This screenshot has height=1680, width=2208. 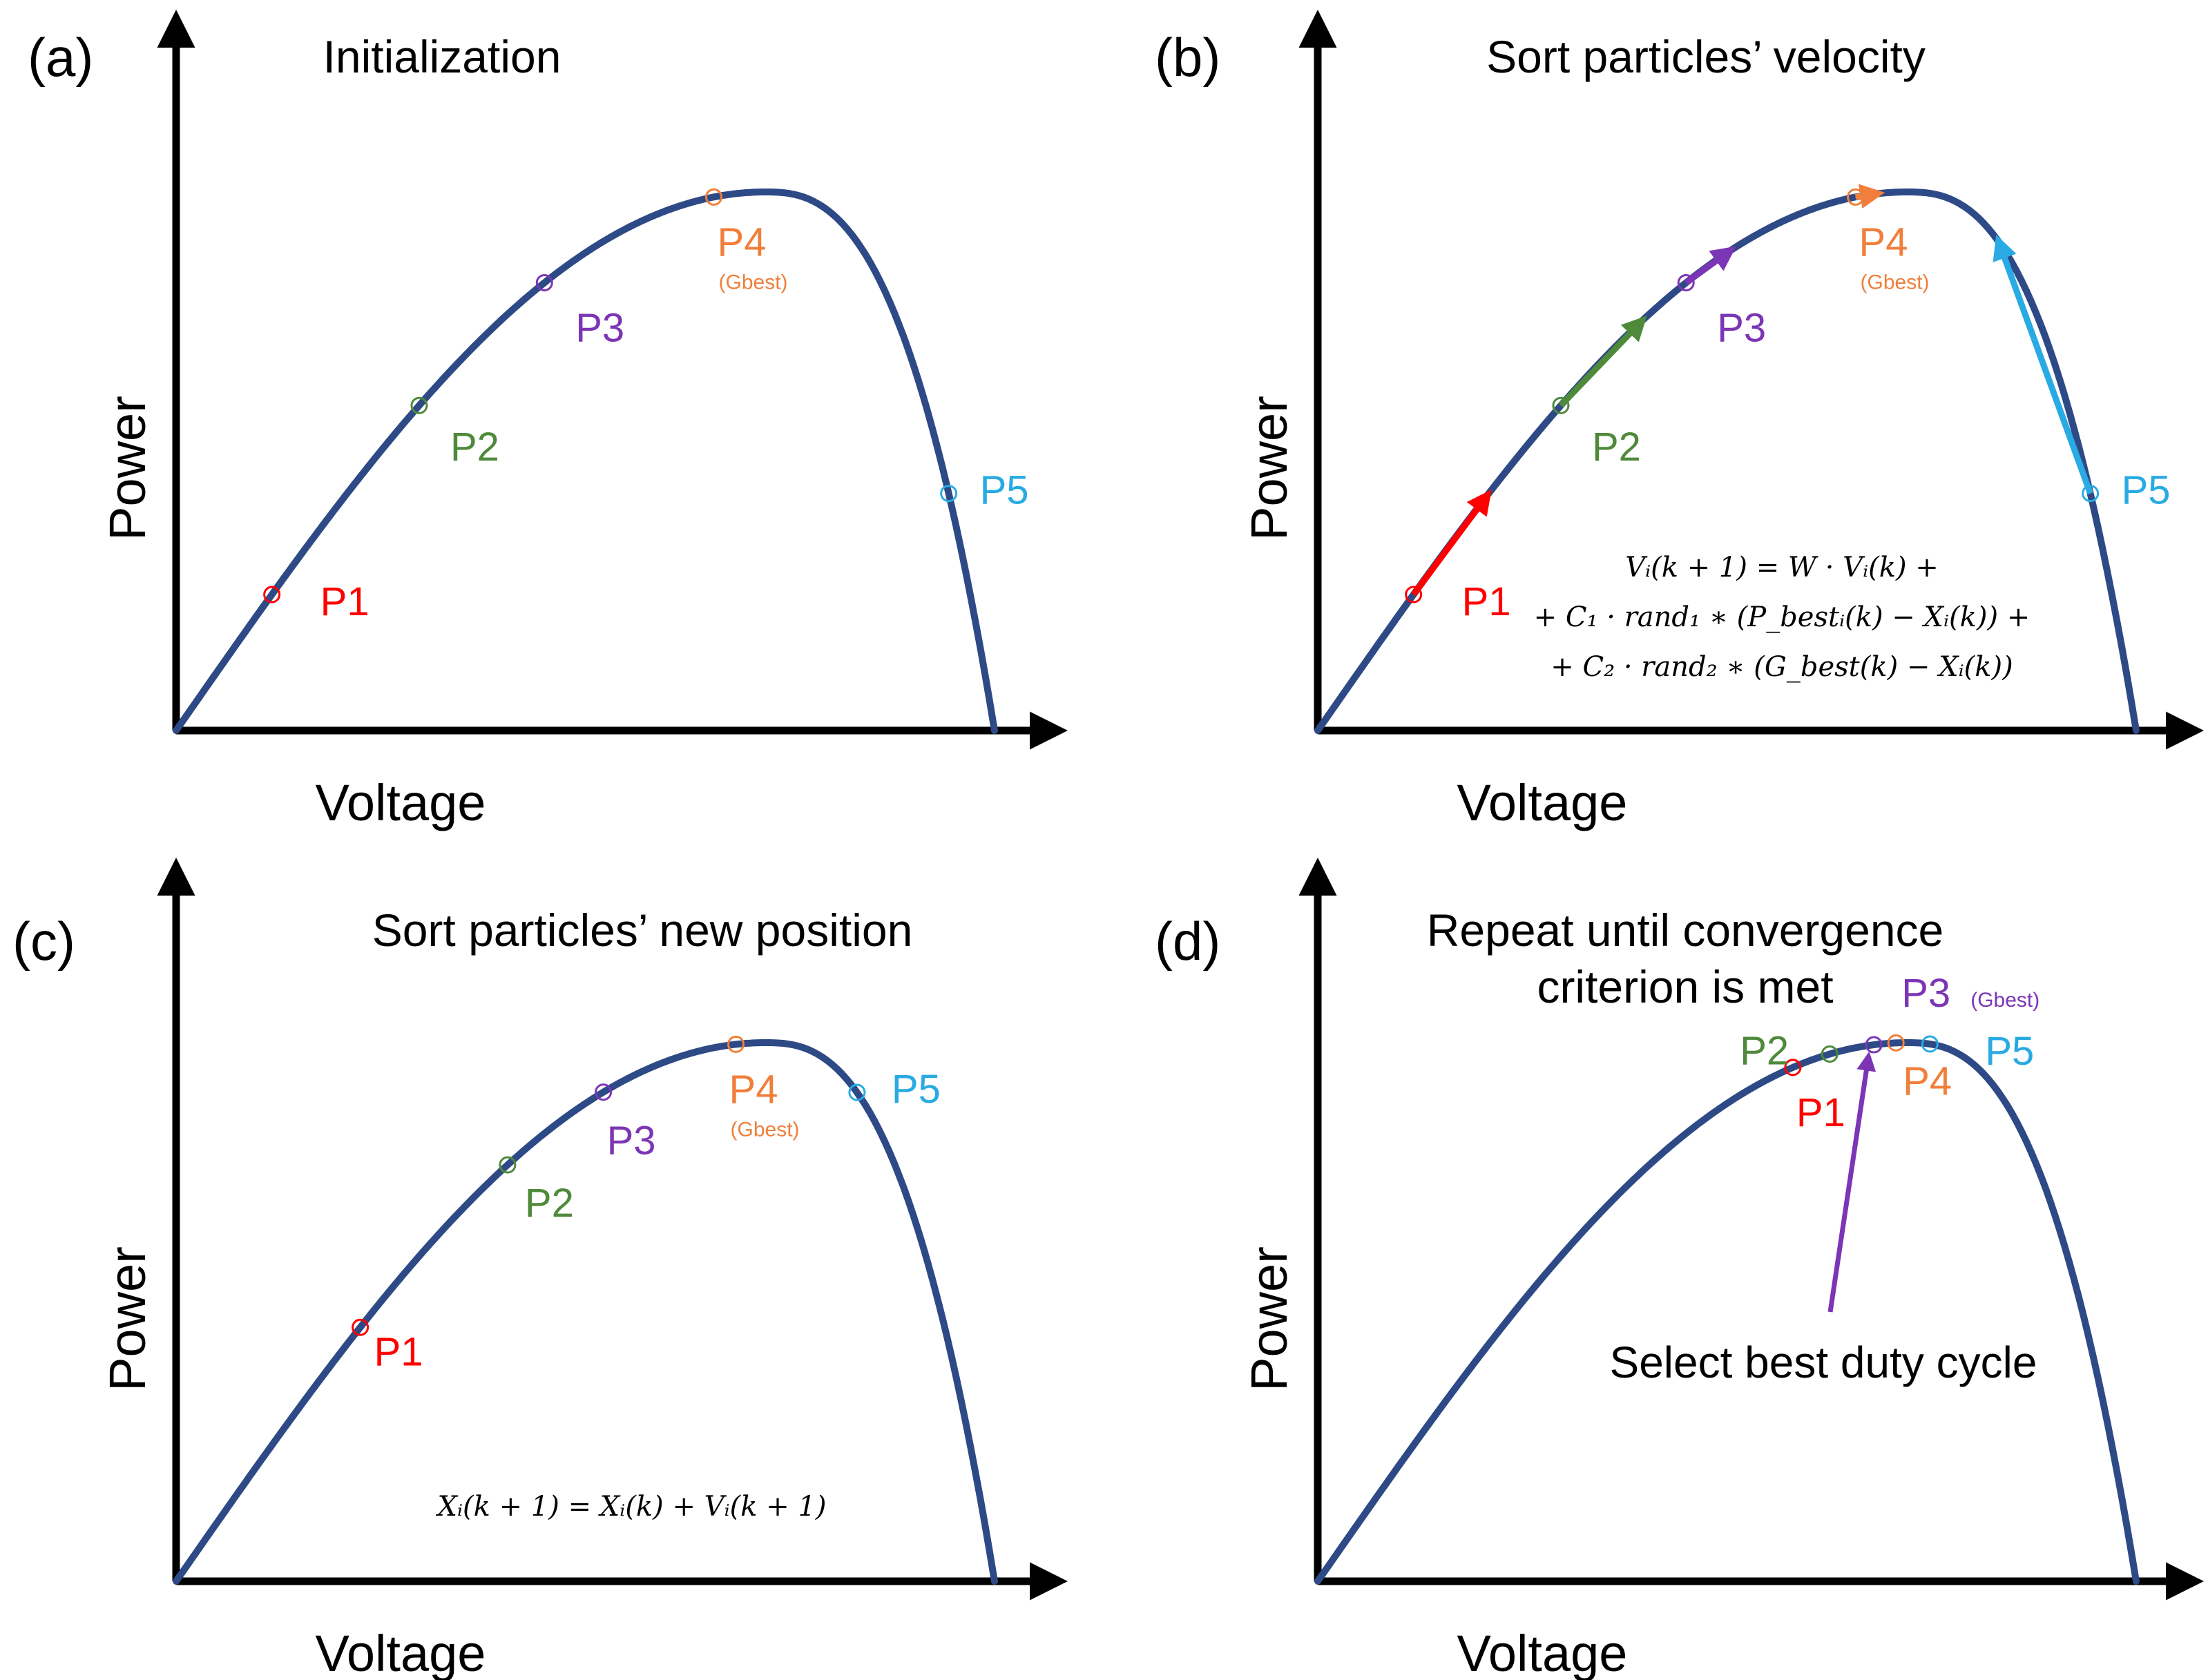 I want to click on velocity-arrow-p4, so click(x=1870, y=196).